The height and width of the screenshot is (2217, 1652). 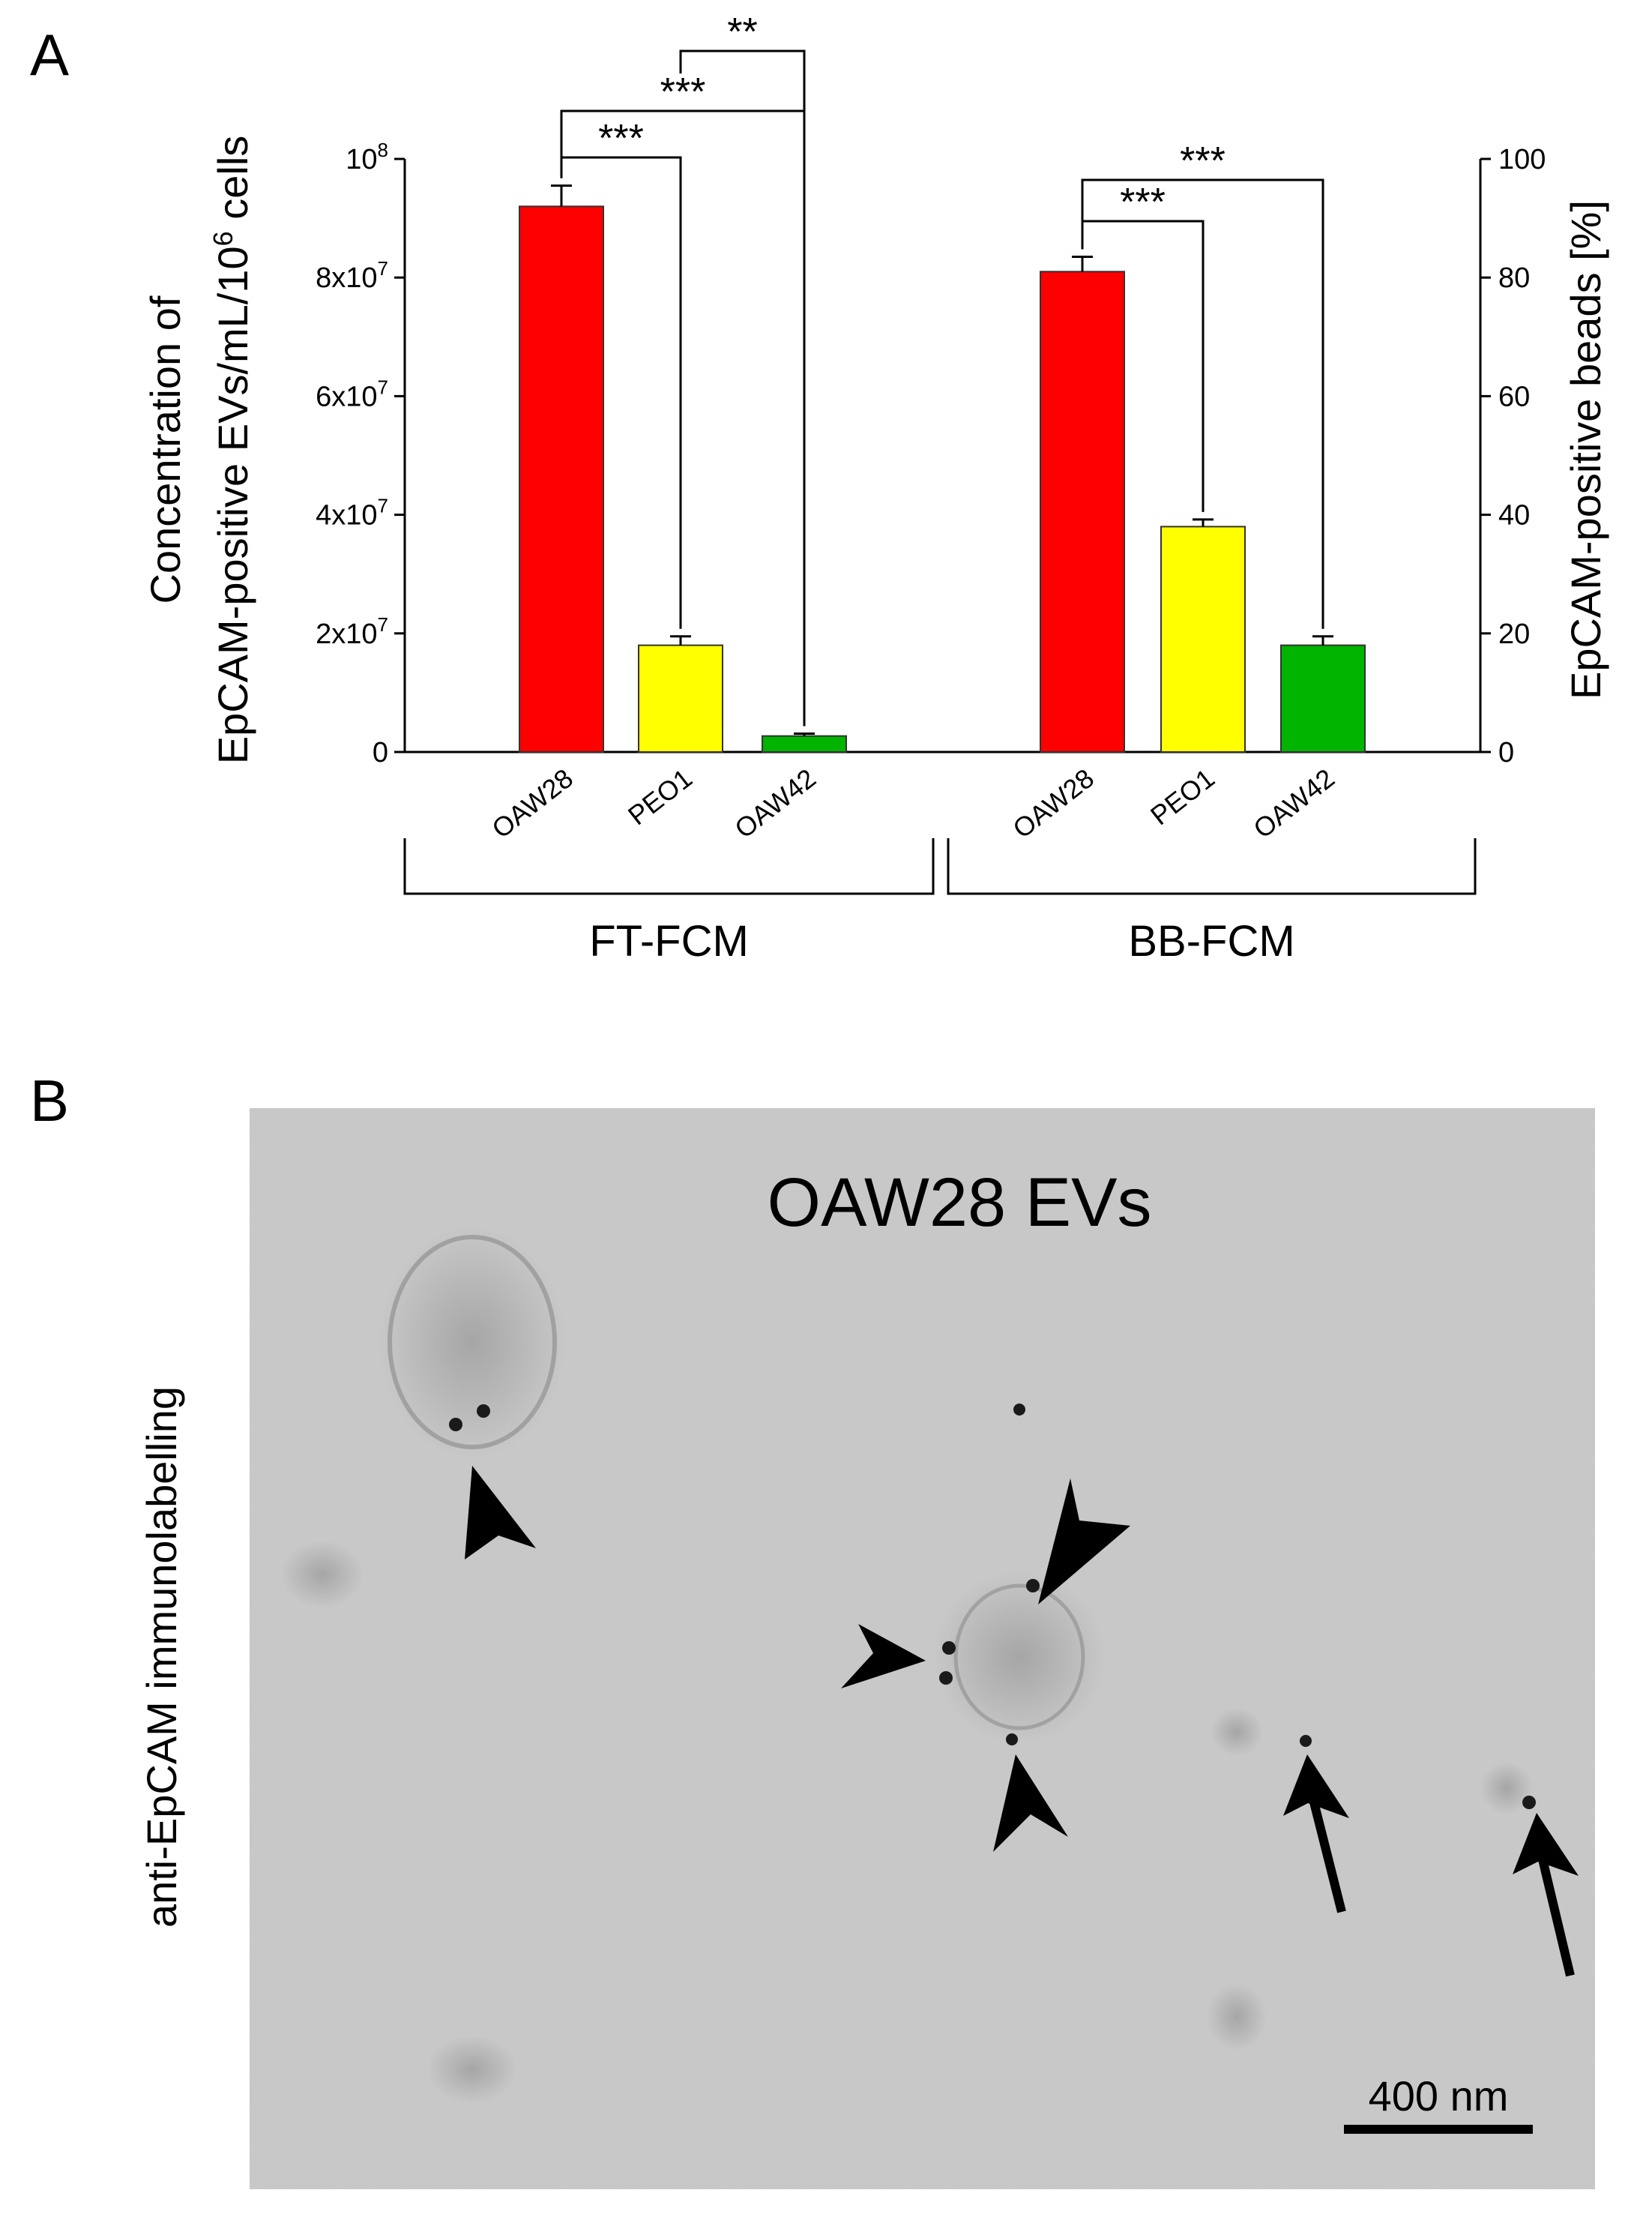 I want to click on scale-bar-label: 400 nm, so click(x=1439, y=2096).